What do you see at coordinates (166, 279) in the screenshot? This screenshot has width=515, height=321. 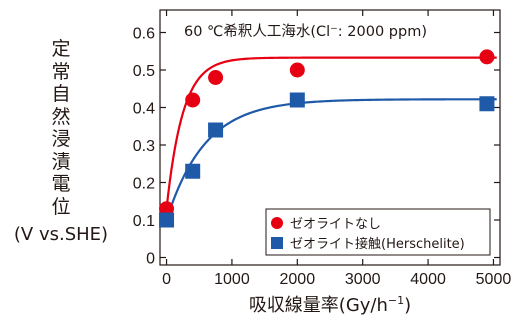 I see `x-tick-label: 0` at bounding box center [166, 279].